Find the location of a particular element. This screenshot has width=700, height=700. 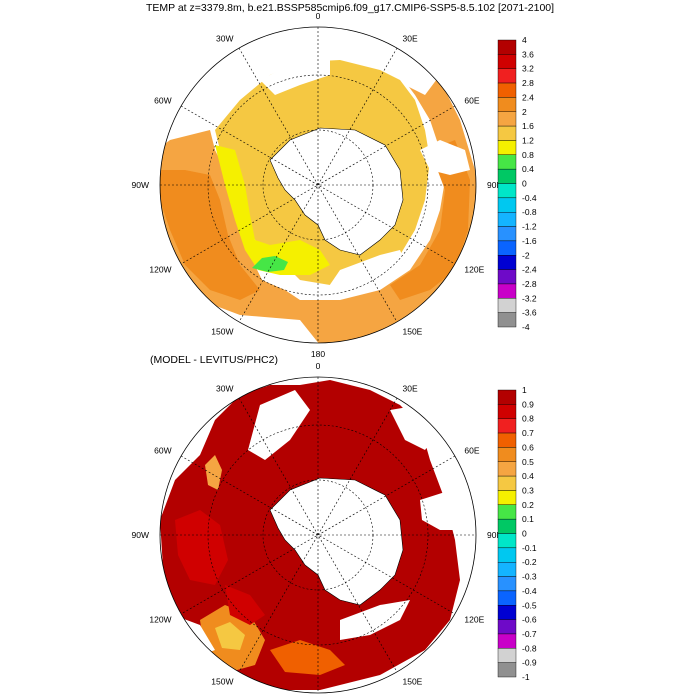

top-colorbar-label-0: 4 is located at coordinates (524, 40).